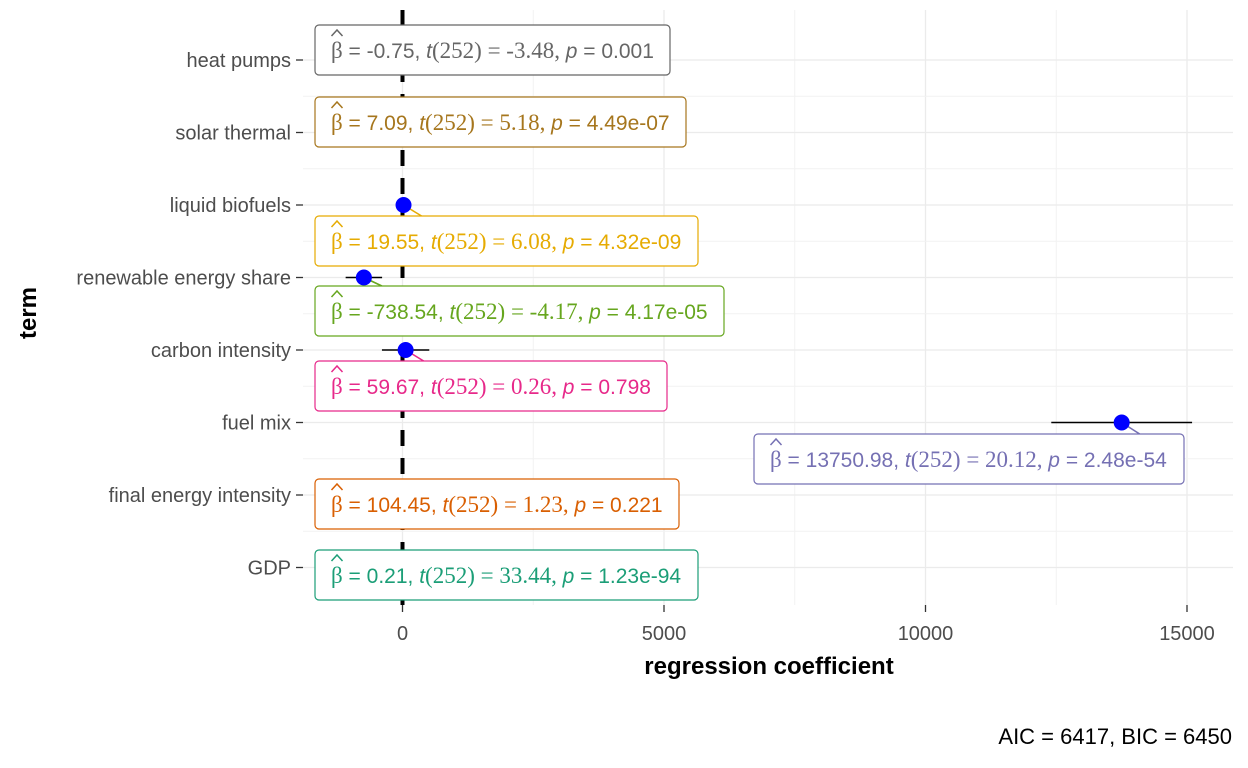 The image size is (1248, 768). I want to click on label-text: β = 19.55, t(252) = 6.08, p = 4.32e-09, so click(506, 241).